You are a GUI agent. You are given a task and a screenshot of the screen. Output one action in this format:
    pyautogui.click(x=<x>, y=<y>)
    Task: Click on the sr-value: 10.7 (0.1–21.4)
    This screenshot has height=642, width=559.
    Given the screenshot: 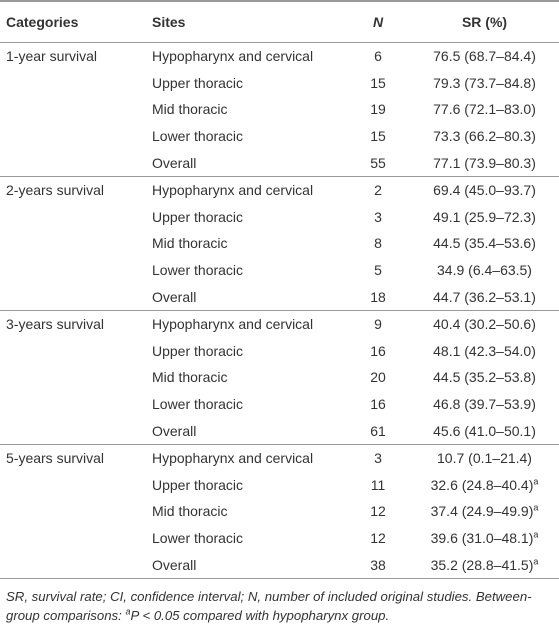 What is the action you would take?
    pyautogui.click(x=484, y=458)
    